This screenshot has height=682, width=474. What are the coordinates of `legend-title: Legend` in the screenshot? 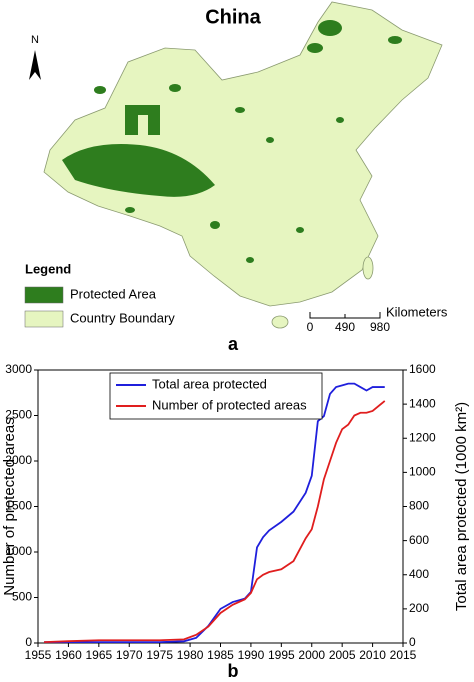 It's located at (48, 268).